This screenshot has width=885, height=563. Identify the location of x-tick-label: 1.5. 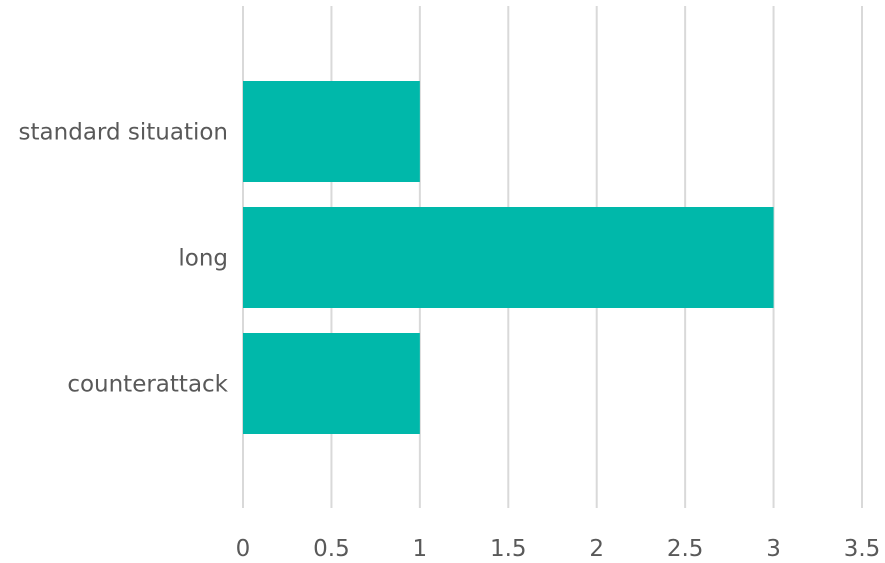
(508, 549).